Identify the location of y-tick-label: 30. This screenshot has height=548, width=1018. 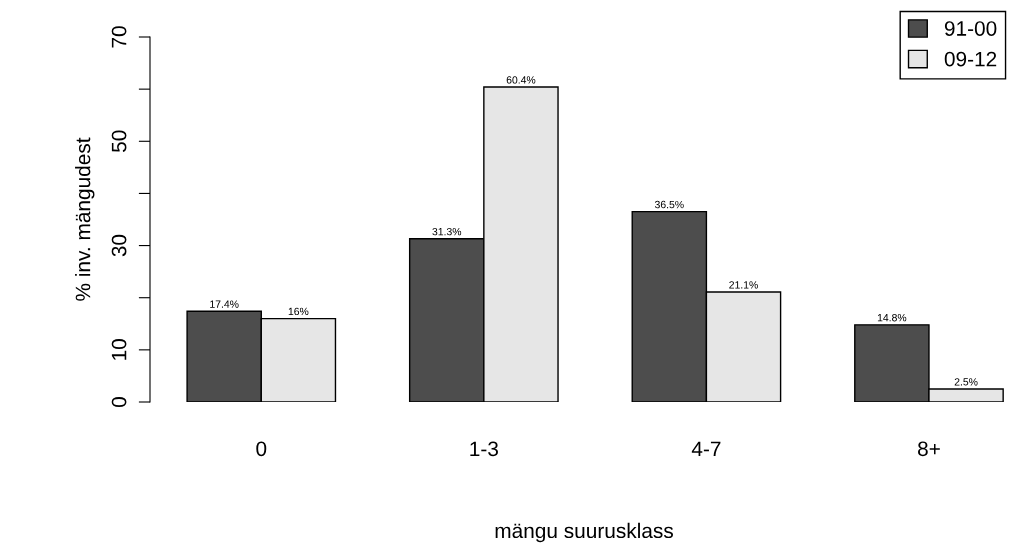
(119, 245).